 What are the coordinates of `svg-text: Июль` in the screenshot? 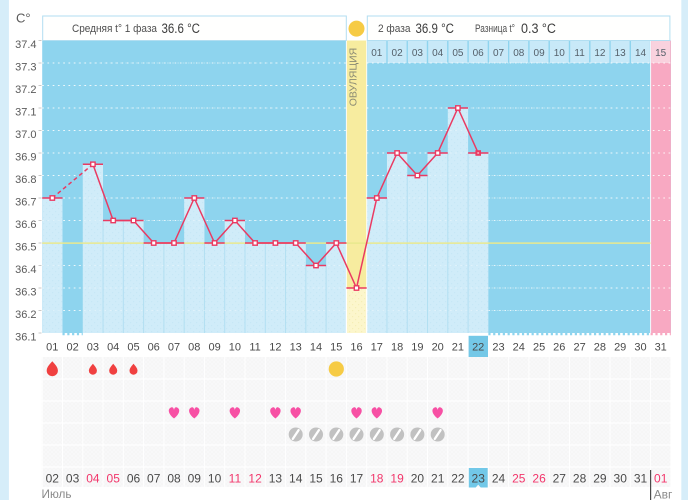 It's located at (57, 493).